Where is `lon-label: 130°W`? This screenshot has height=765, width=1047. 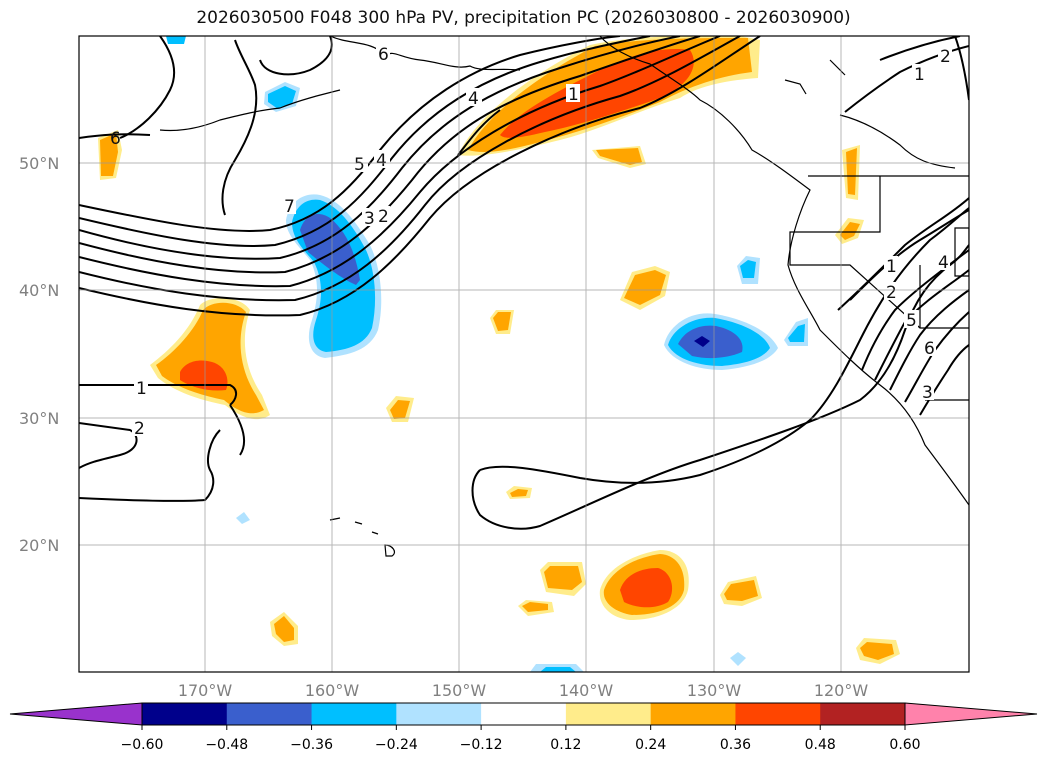
lon-label: 130°W is located at coordinates (714, 690).